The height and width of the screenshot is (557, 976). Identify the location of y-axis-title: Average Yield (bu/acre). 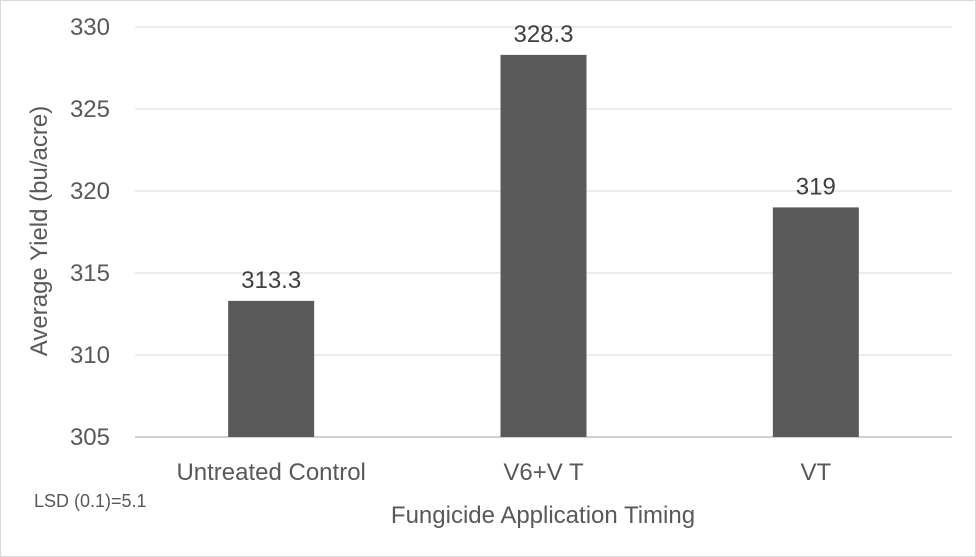
(39, 231).